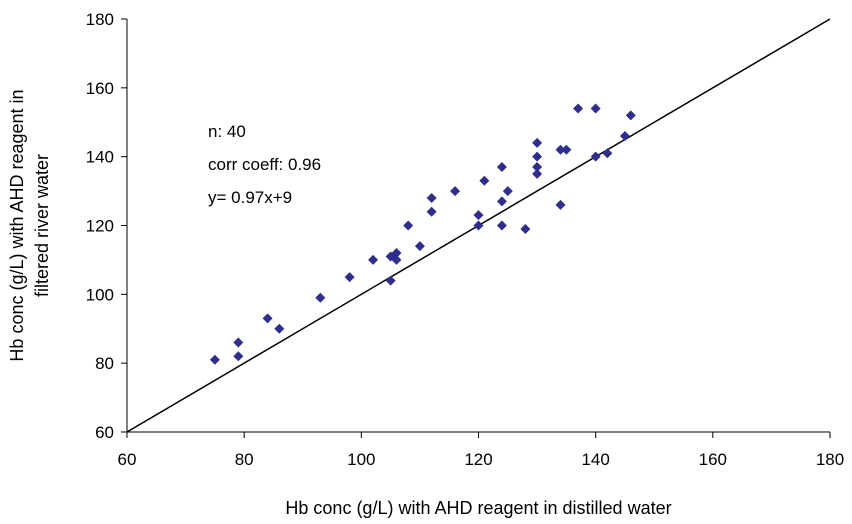  What do you see at coordinates (100, 157) in the screenshot?
I see `y-tick-label: 140` at bounding box center [100, 157].